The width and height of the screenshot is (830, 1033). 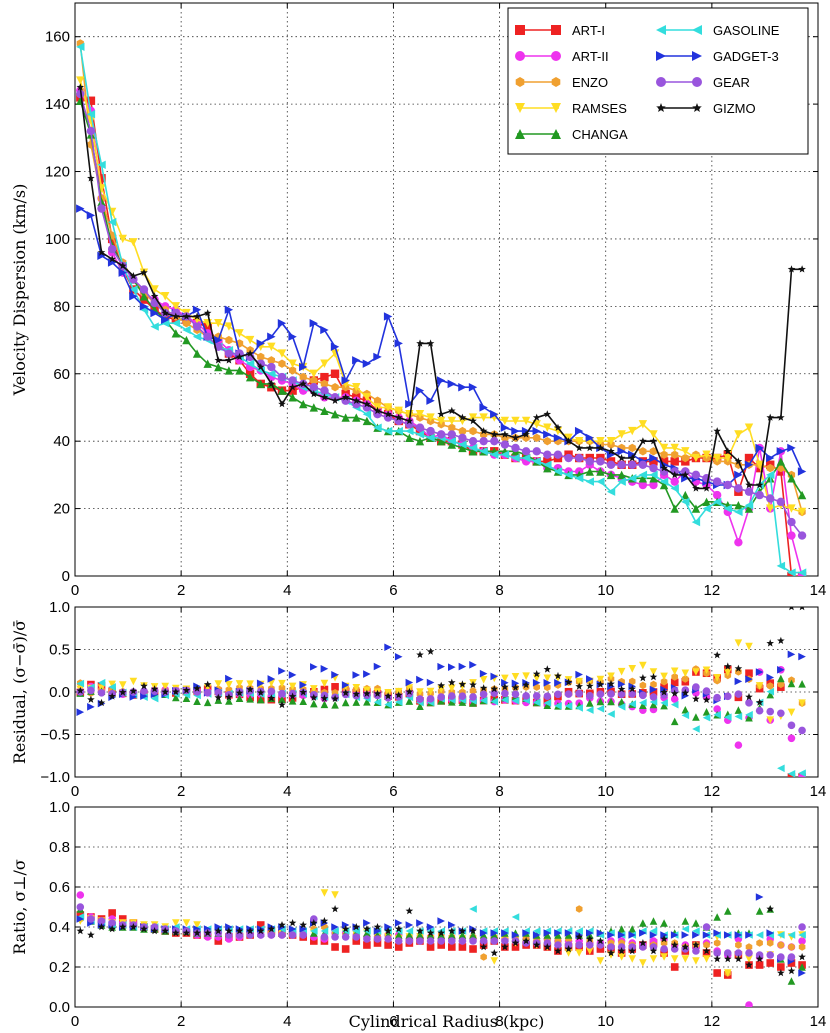 What do you see at coordinates (556, 108) in the screenshot?
I see `legend-marker` at bounding box center [556, 108].